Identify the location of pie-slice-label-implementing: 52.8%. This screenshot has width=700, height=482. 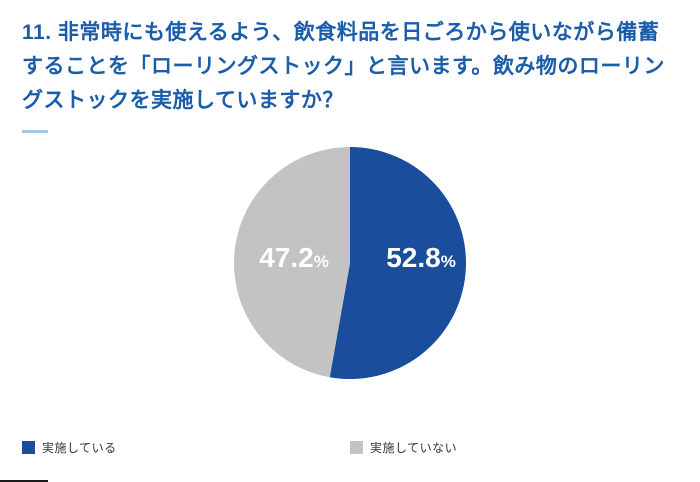
(421, 258).